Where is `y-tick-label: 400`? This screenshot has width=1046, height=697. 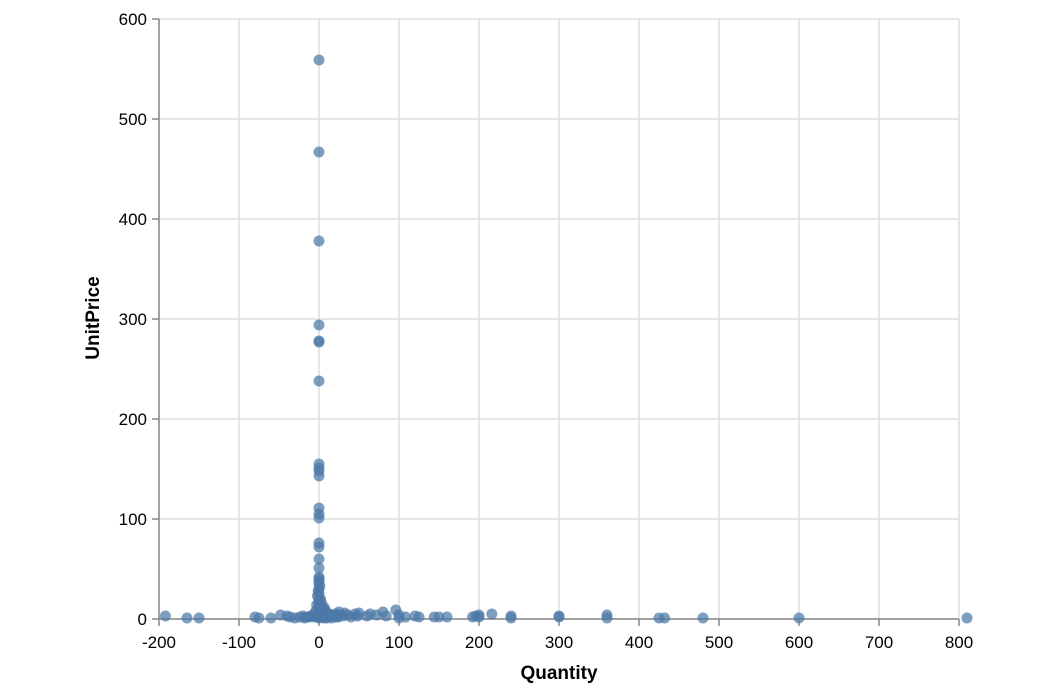 y-tick-label: 400 is located at coordinates (133, 219).